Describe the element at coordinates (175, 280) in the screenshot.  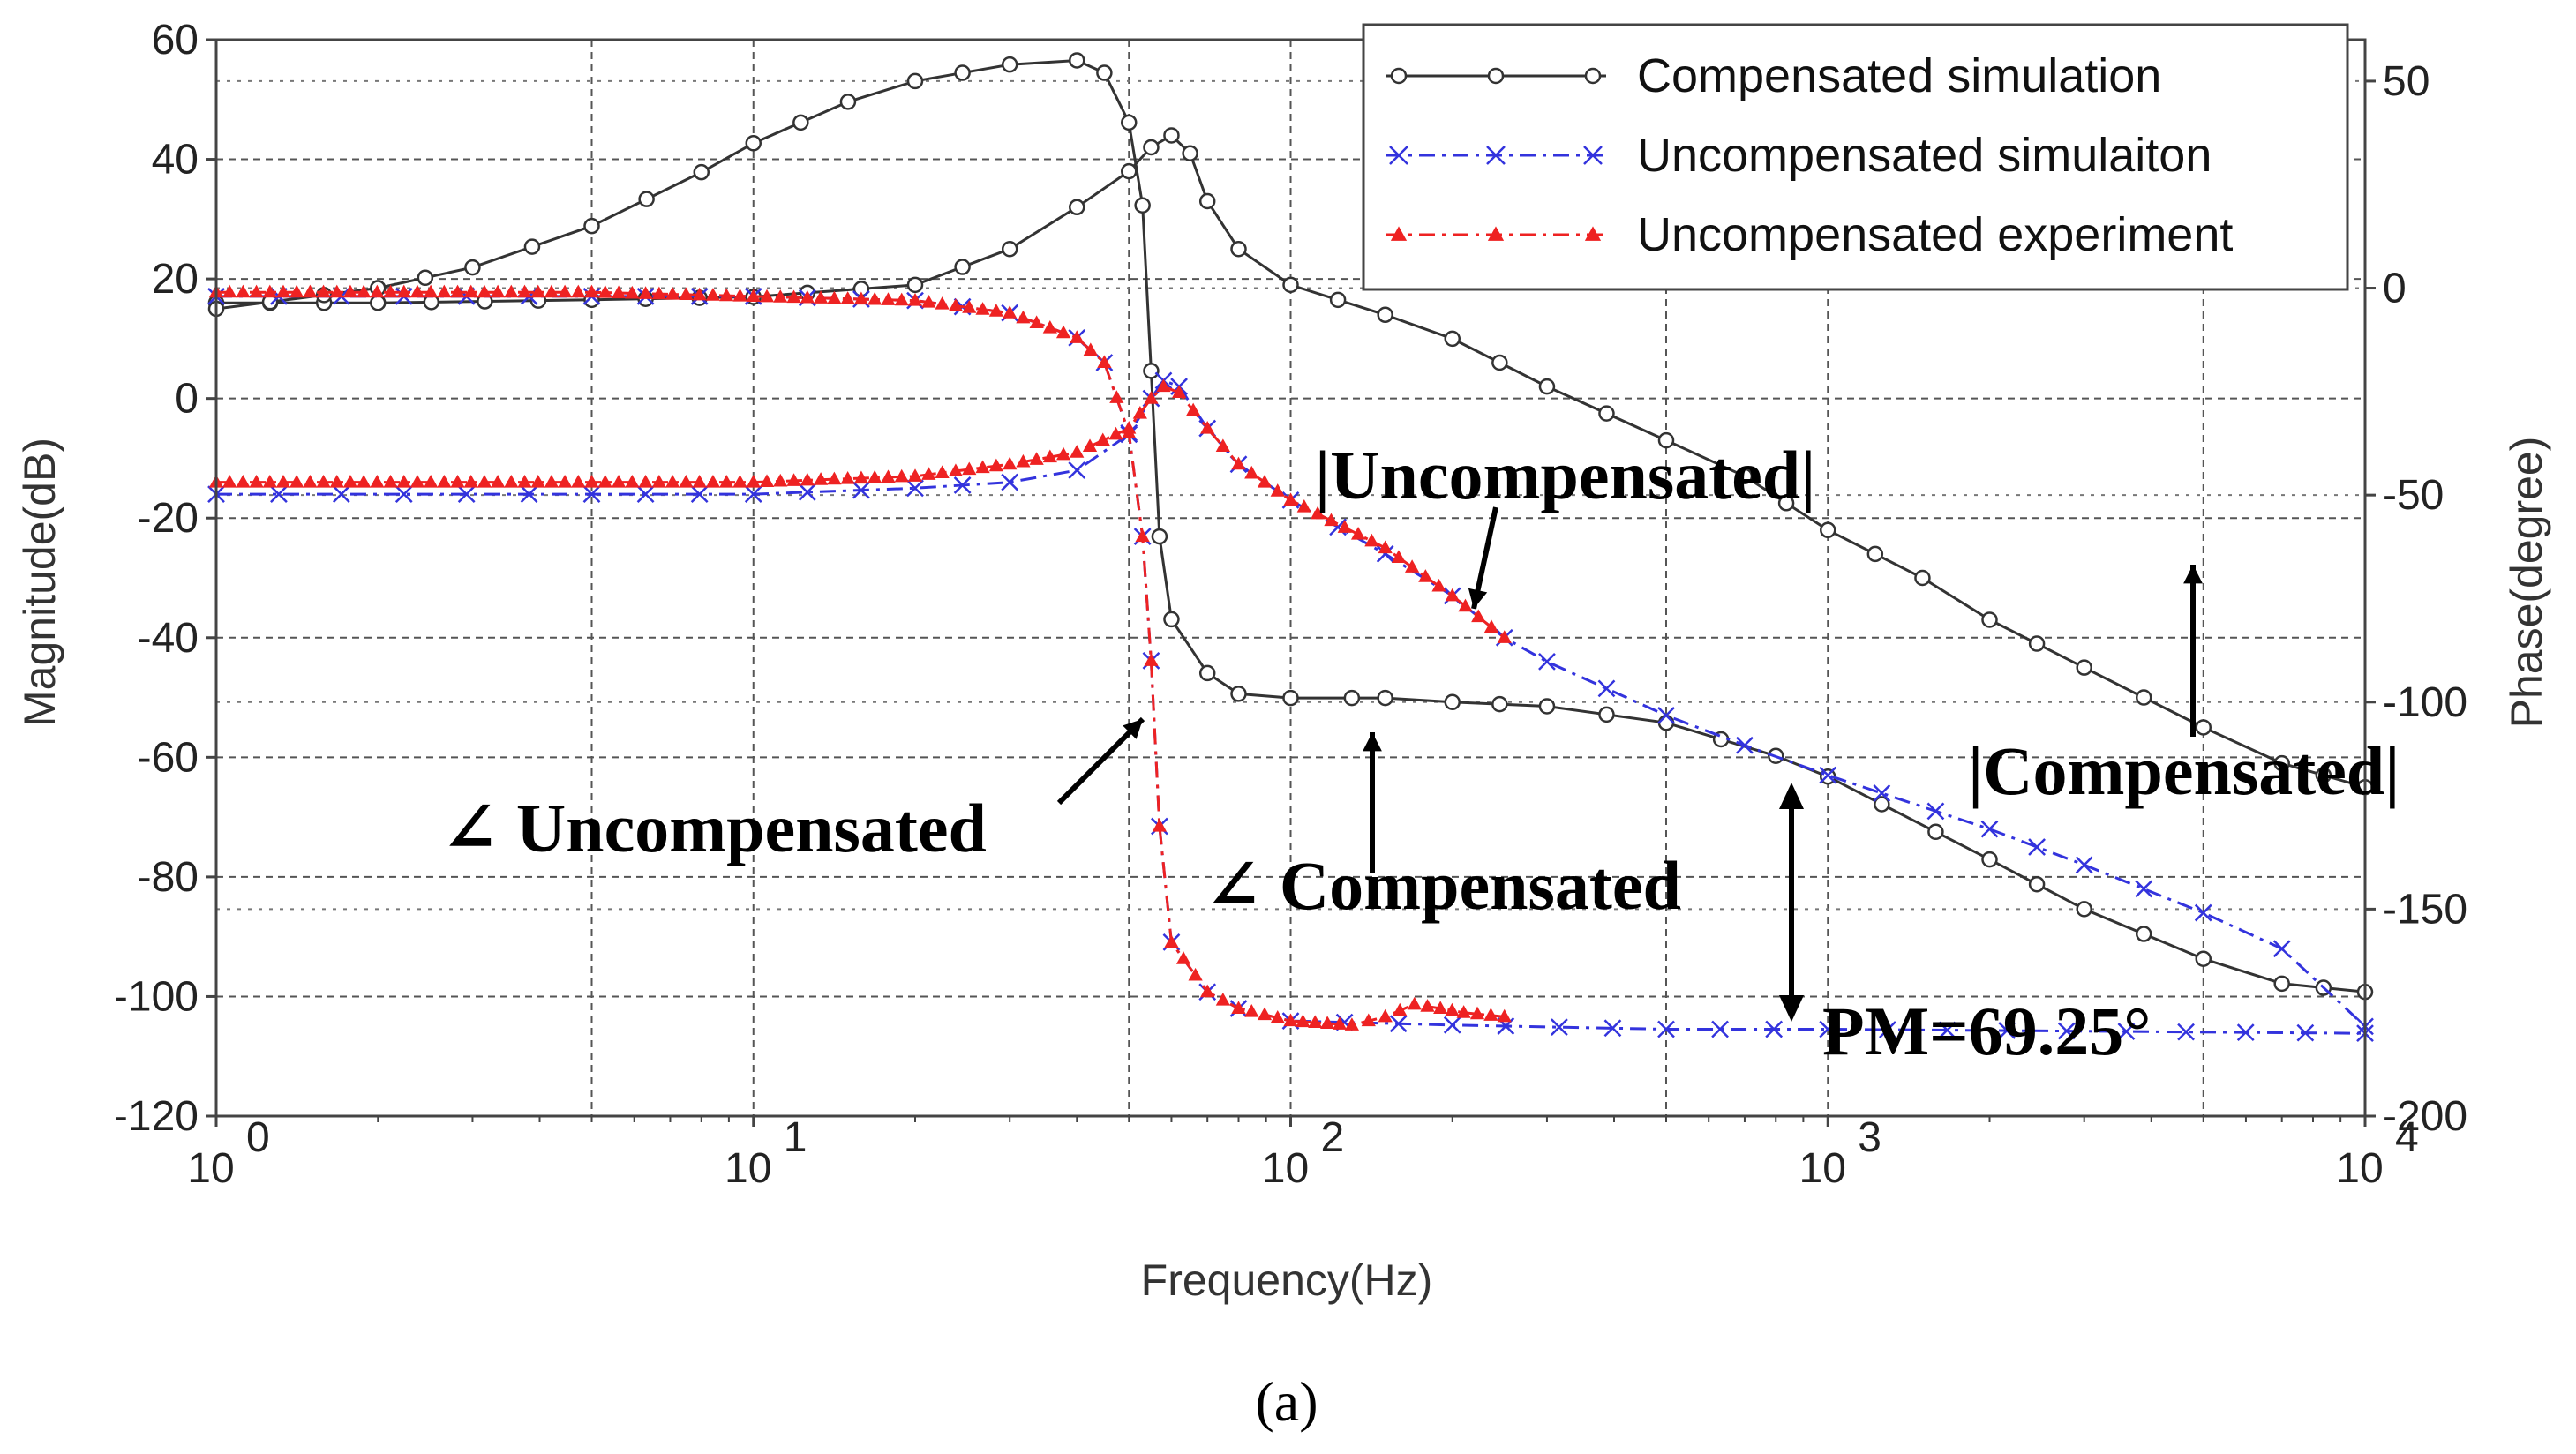
I see `y-tick-label: 20` at that location.